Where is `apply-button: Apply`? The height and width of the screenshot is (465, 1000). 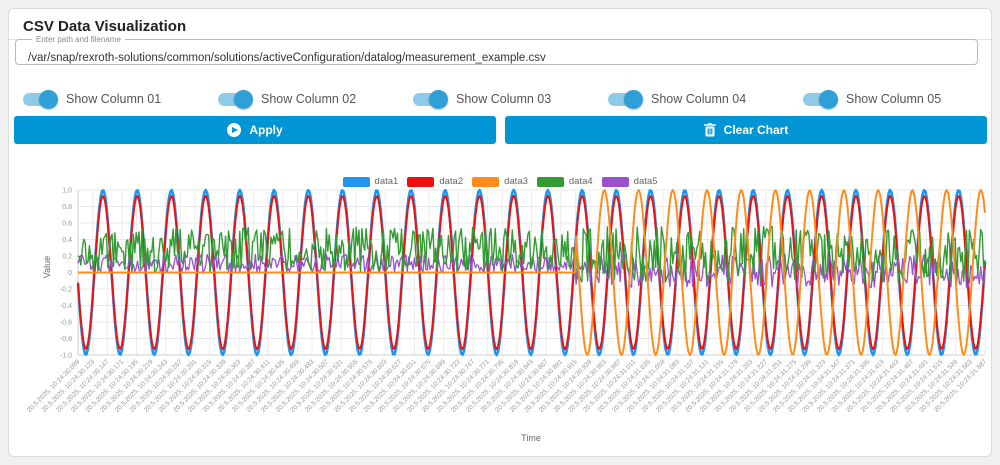 apply-button: Apply is located at coordinates (255, 130).